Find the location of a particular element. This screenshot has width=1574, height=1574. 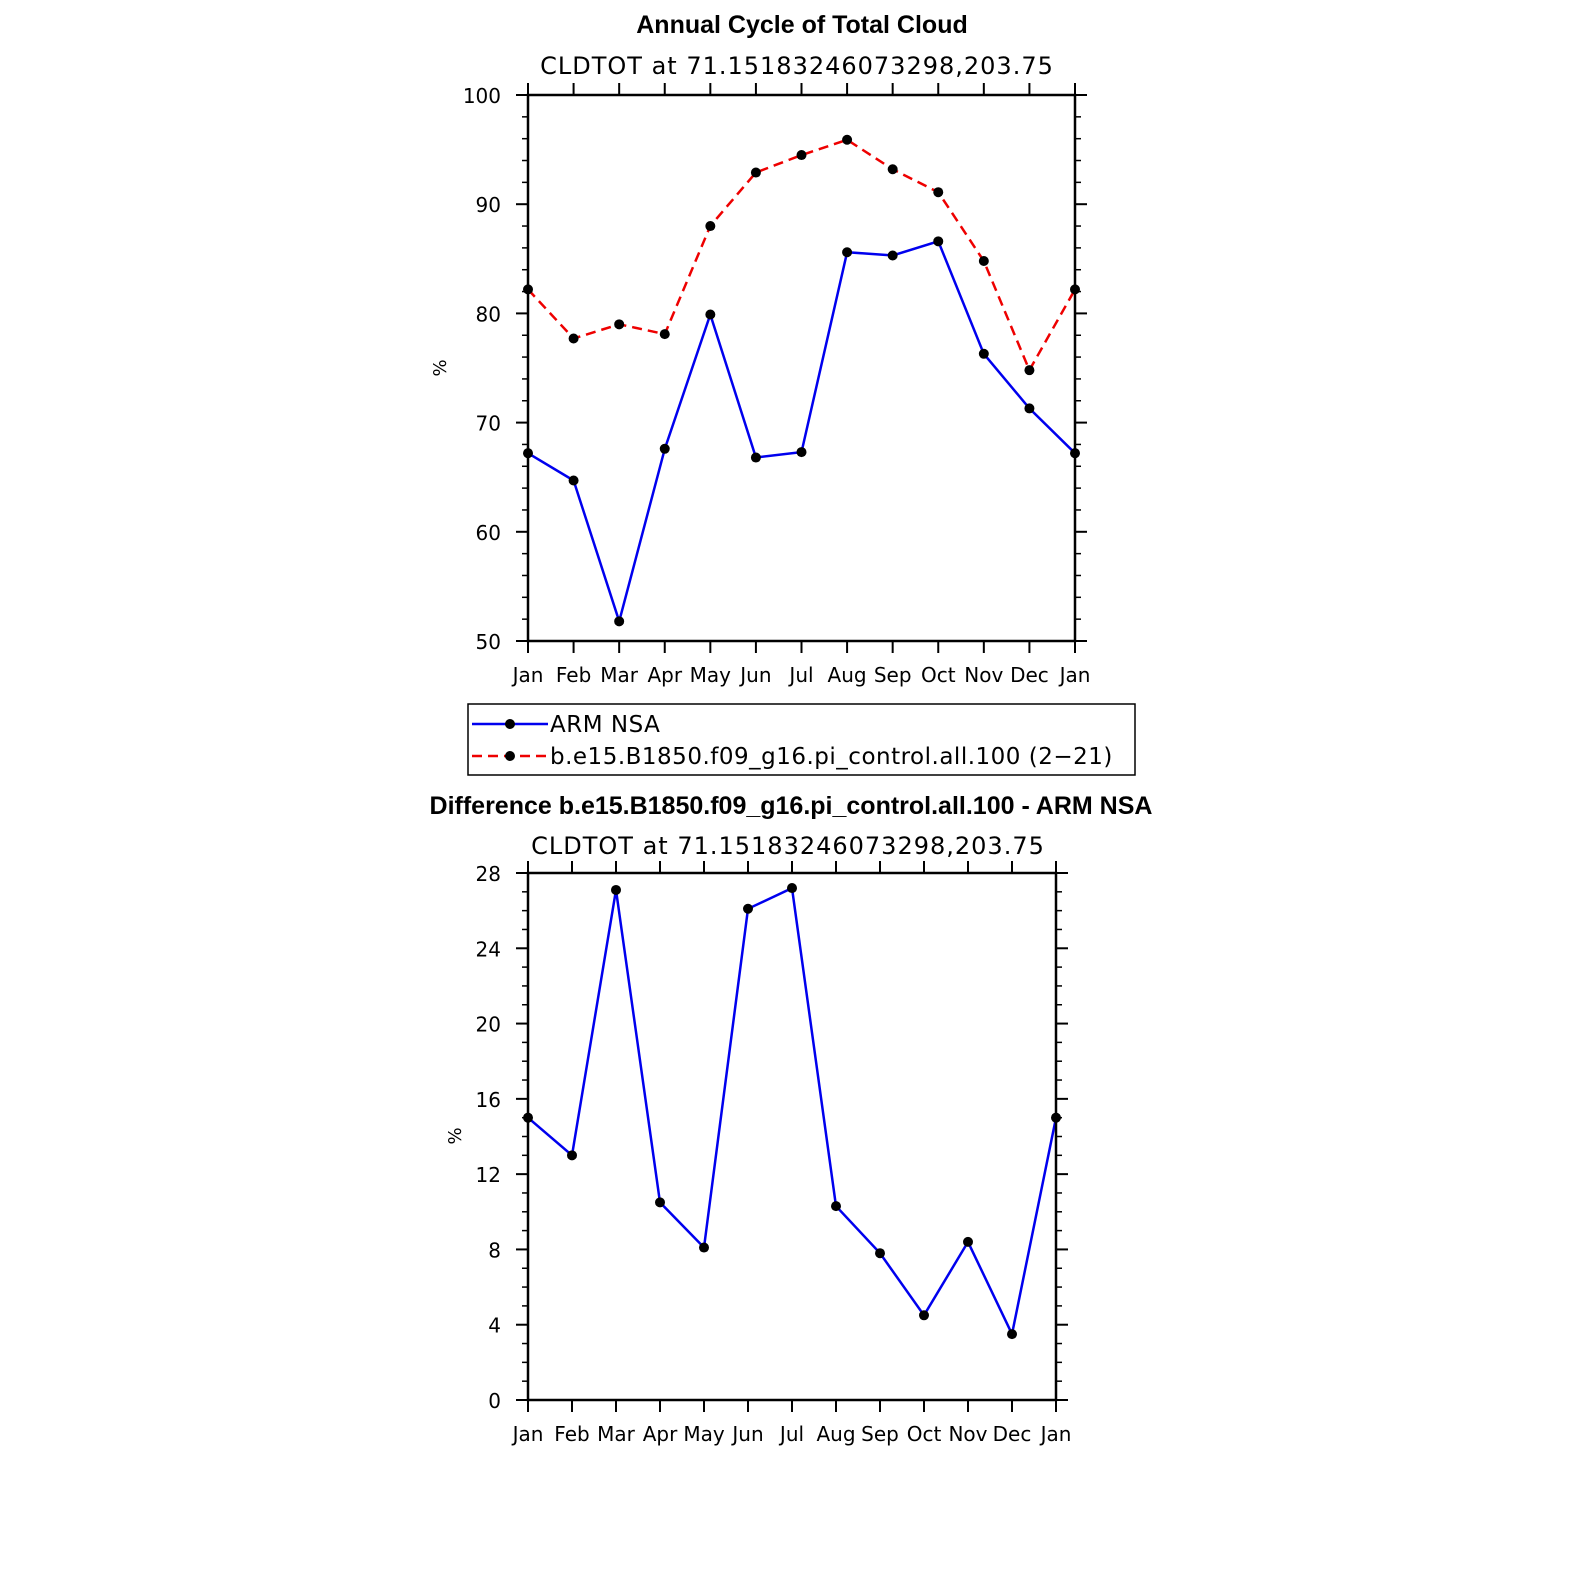

y-tick-label: 24 is located at coordinates (488, 949).